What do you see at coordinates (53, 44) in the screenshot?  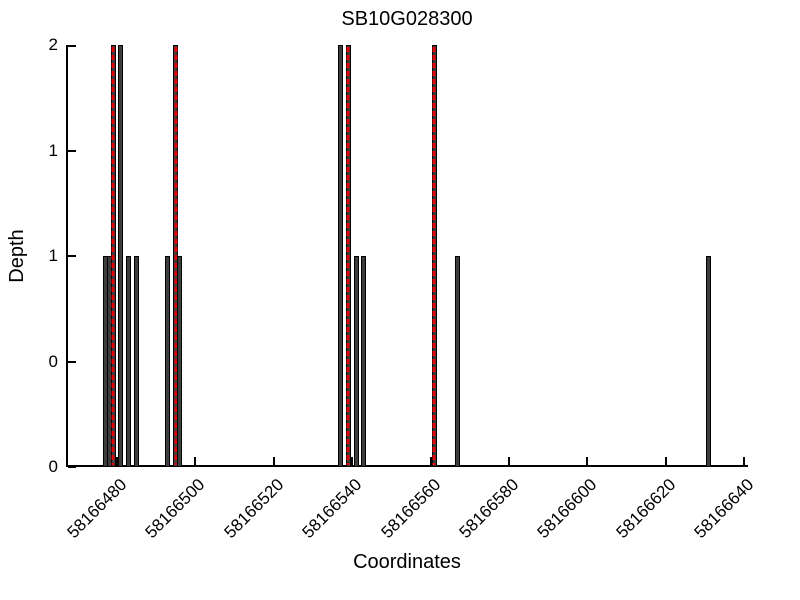 I see `y-tick-label: 2` at bounding box center [53, 44].